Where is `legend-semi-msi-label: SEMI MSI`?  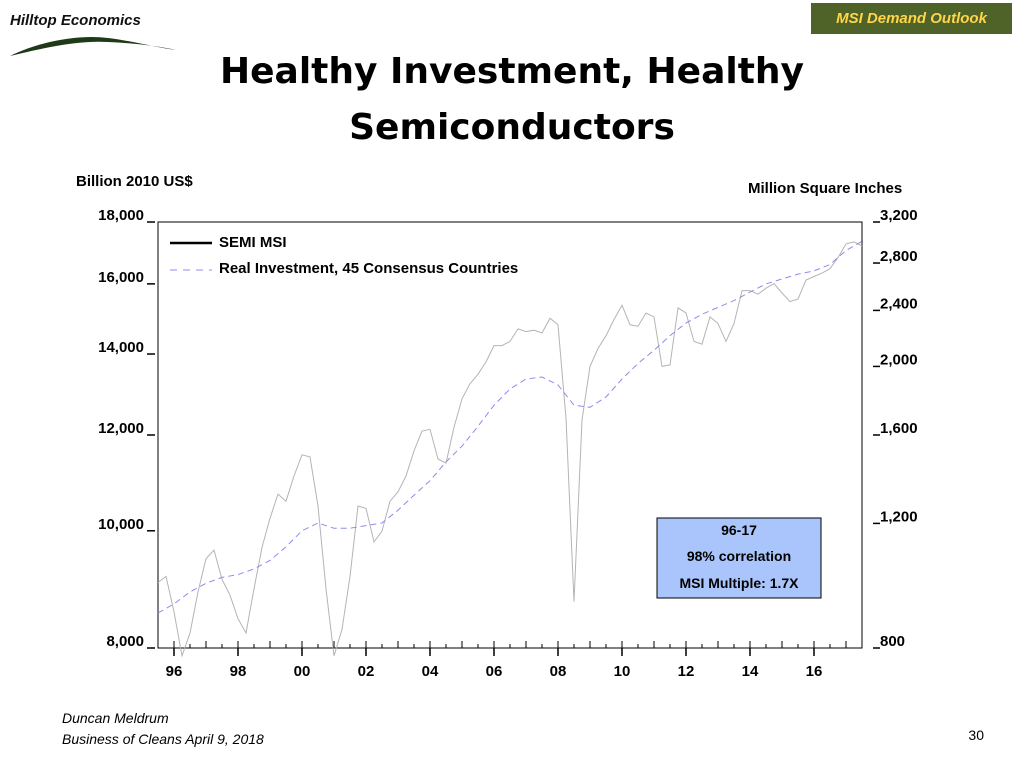 legend-semi-msi-label: SEMI MSI is located at coordinates (253, 242).